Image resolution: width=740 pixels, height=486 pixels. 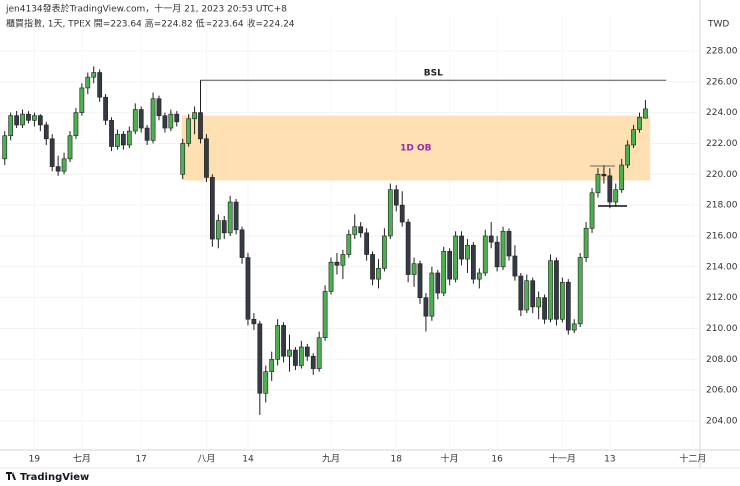 What do you see at coordinates (722, 113) in the screenshot?
I see `y-tick-label: 224.00` at bounding box center [722, 113].